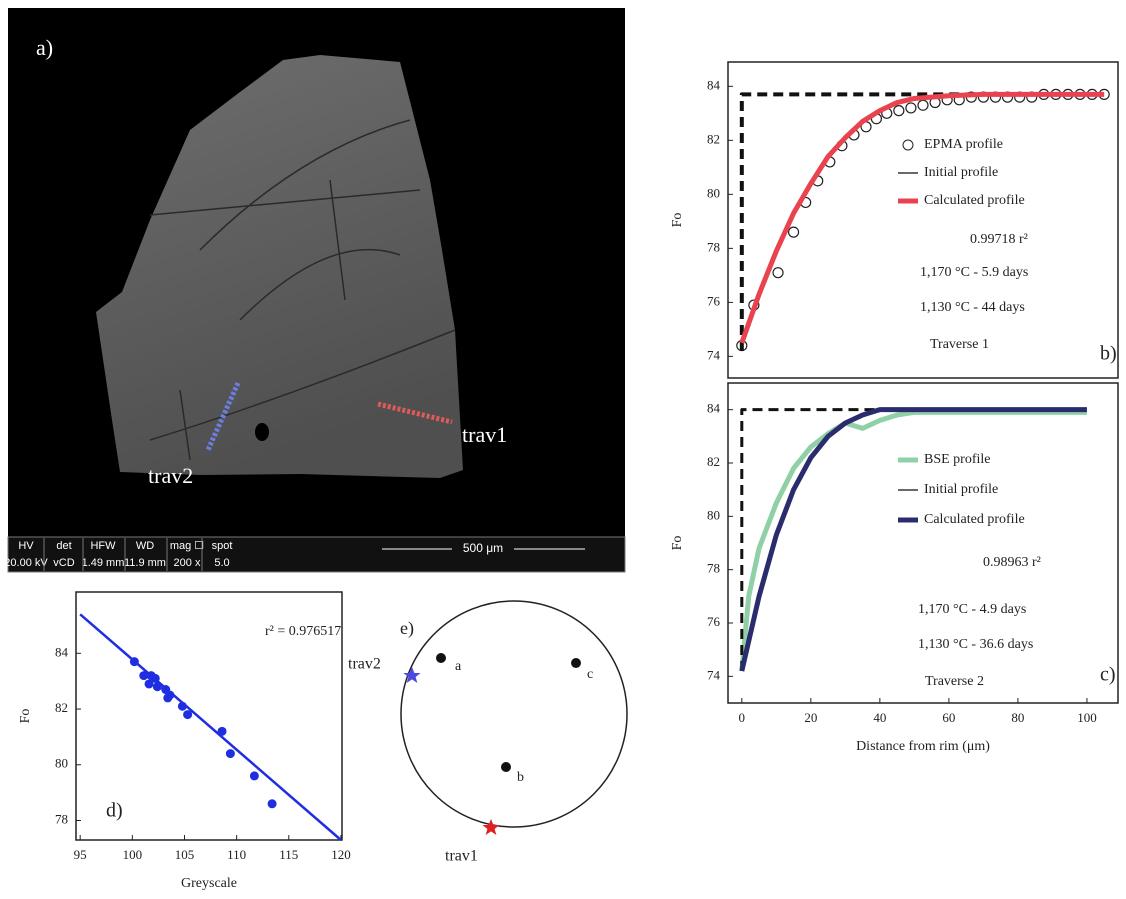  I want to click on fit-line, so click(210, 727).